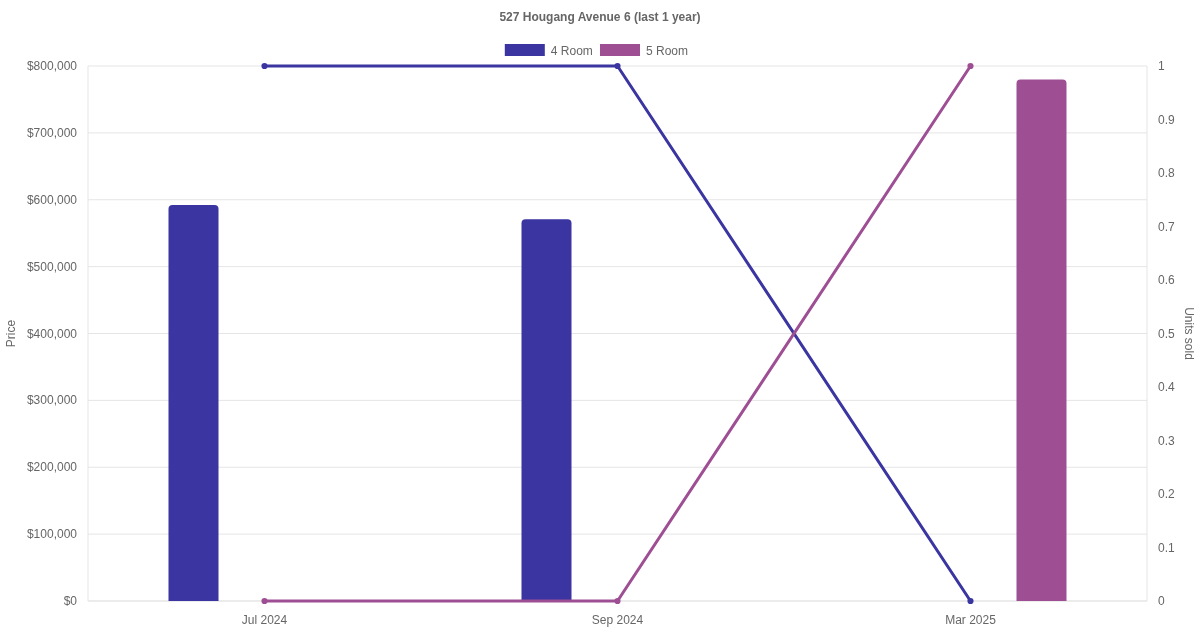 Image resolution: width=1200 pixels, height=630 pixels. What do you see at coordinates (52, 333) in the screenshot?
I see `y-tick-label: $400,000` at bounding box center [52, 333].